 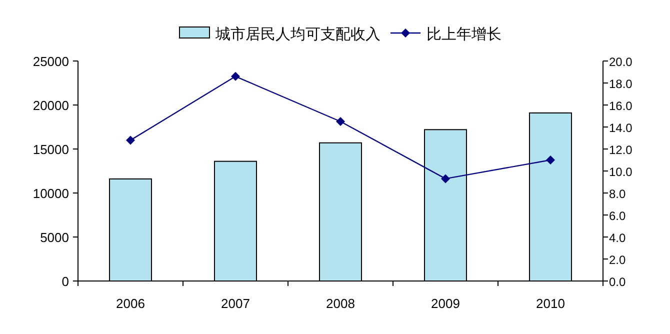 I want to click on y-tick-label: 5000, so click(x=54, y=237).